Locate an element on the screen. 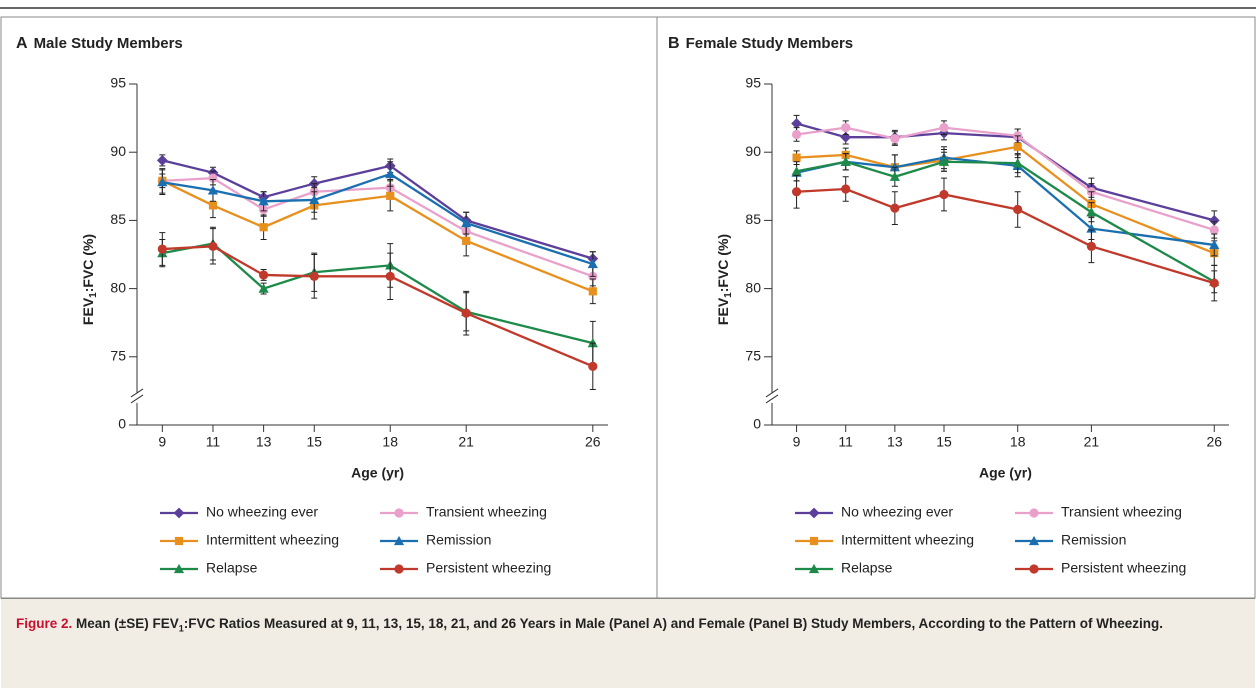 The image size is (1256, 689). x-tick-label: 11 is located at coordinates (845, 442).